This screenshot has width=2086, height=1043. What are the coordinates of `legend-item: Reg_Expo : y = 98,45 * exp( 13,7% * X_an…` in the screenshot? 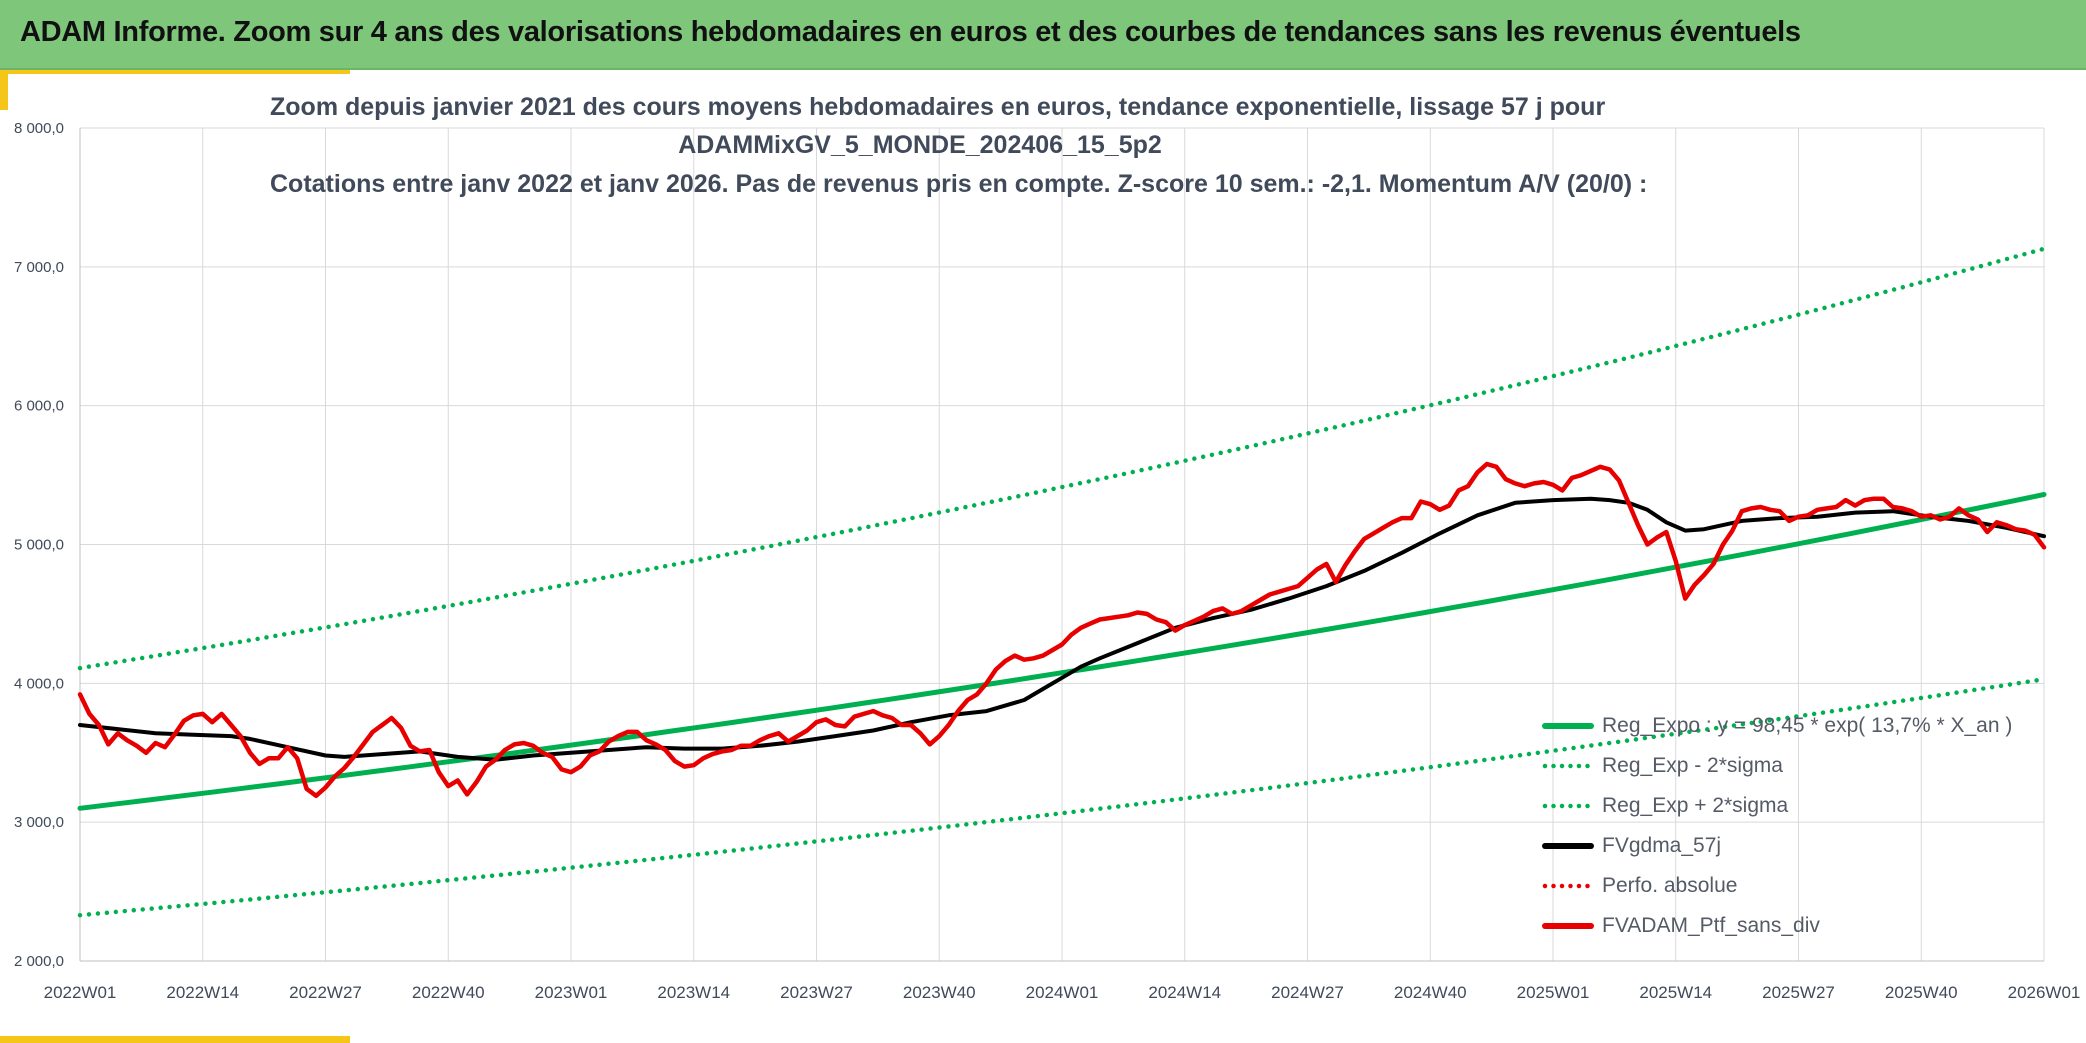 It's located at (1802, 726).